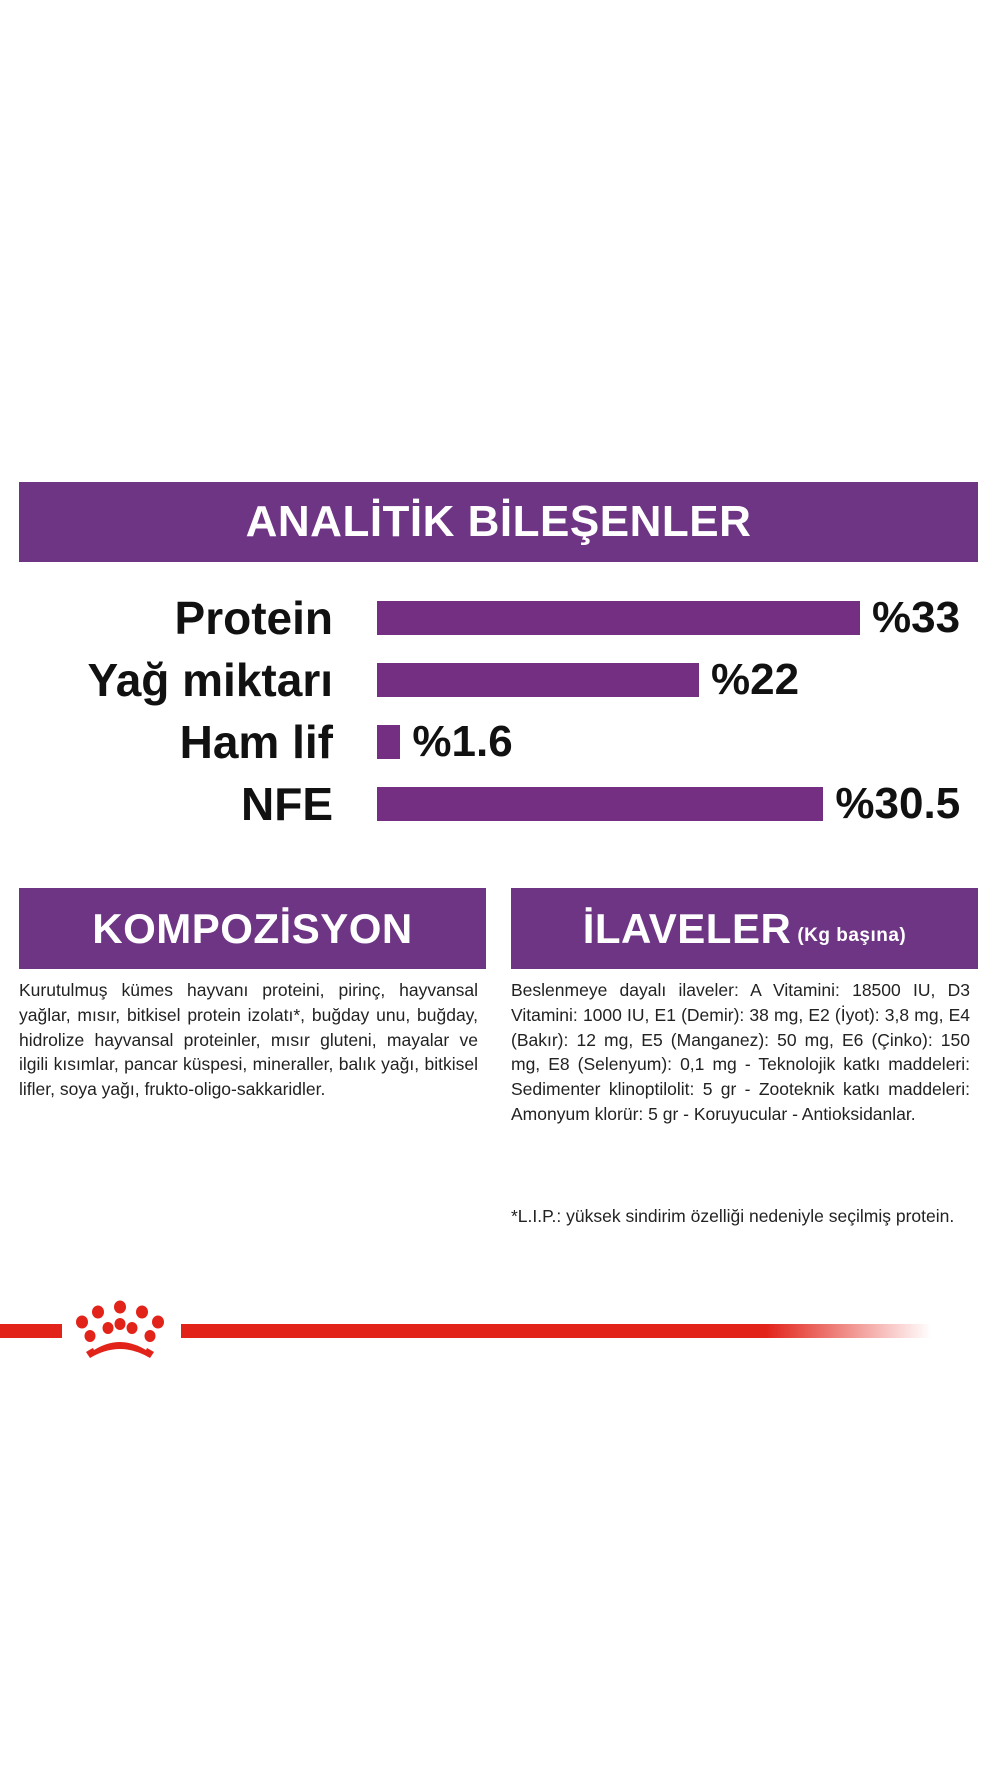 Image resolution: width=1000 pixels, height=1777 pixels. Describe the element at coordinates (916, 617) in the screenshot. I see `analytic-value: %33` at that location.